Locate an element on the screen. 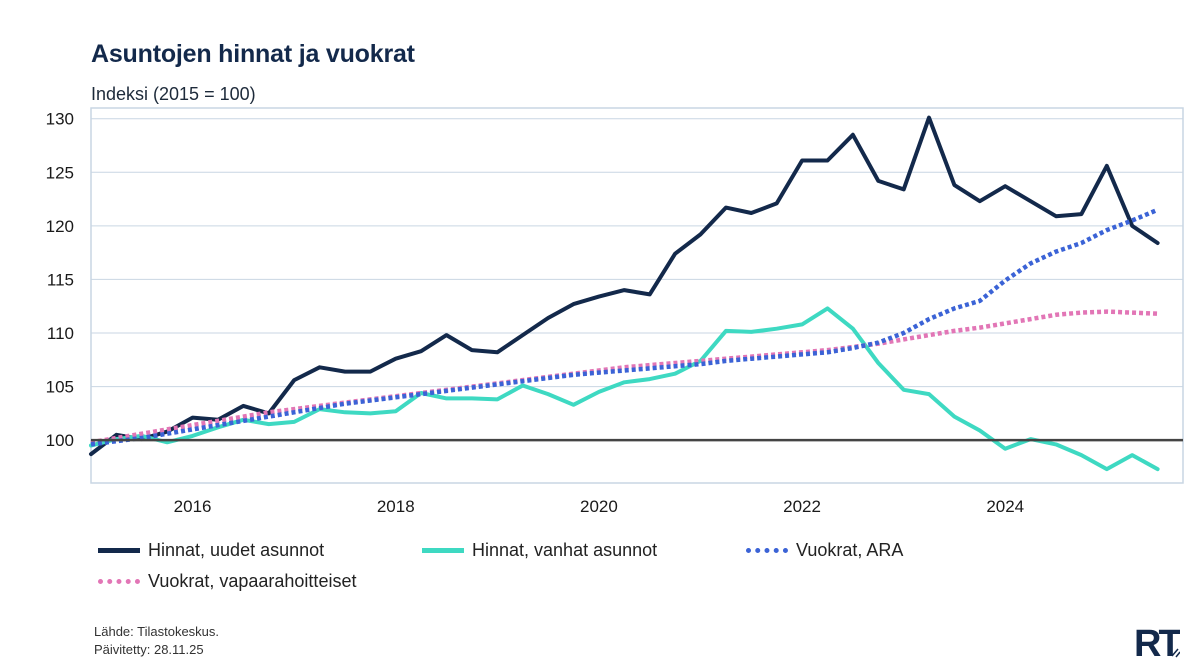  y-tick-label: 115 is located at coordinates (60, 279).